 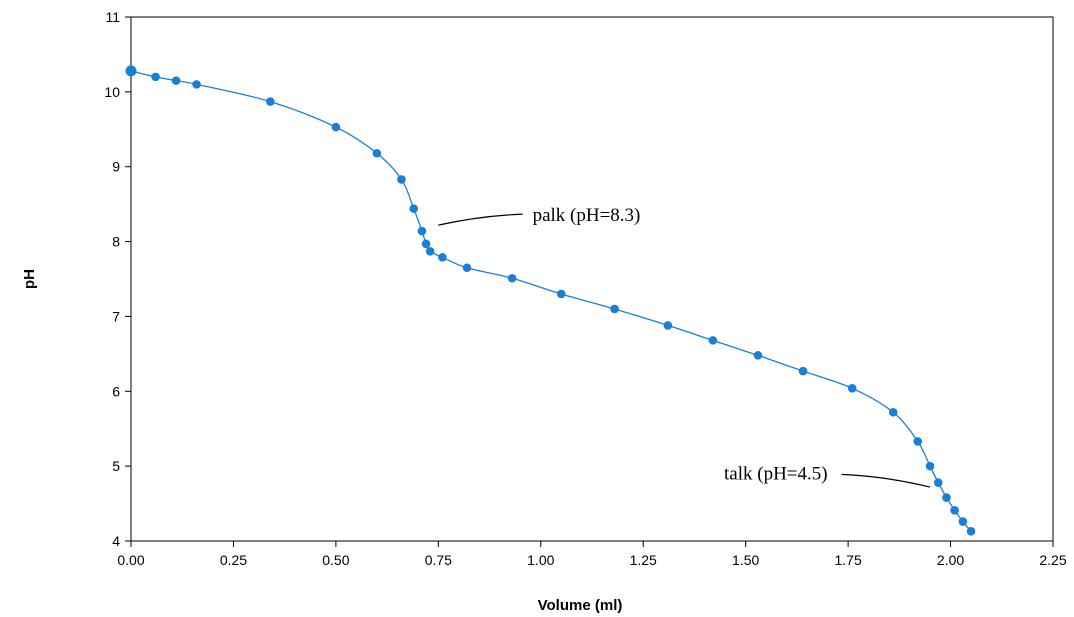 What do you see at coordinates (438, 560) in the screenshot?
I see `x-tick-label: 0.75` at bounding box center [438, 560].